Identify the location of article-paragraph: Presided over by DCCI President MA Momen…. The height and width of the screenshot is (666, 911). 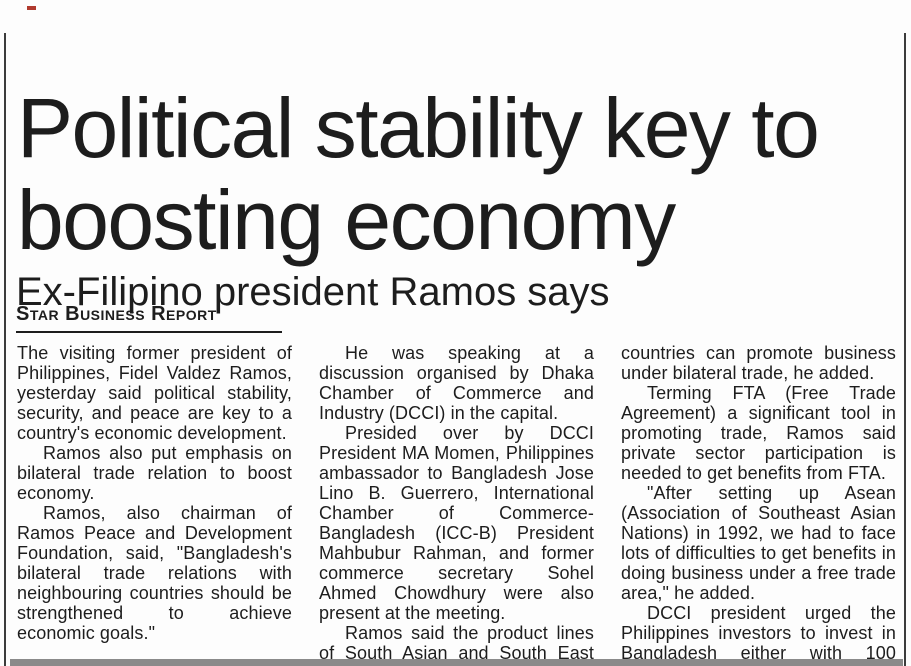
(456, 523).